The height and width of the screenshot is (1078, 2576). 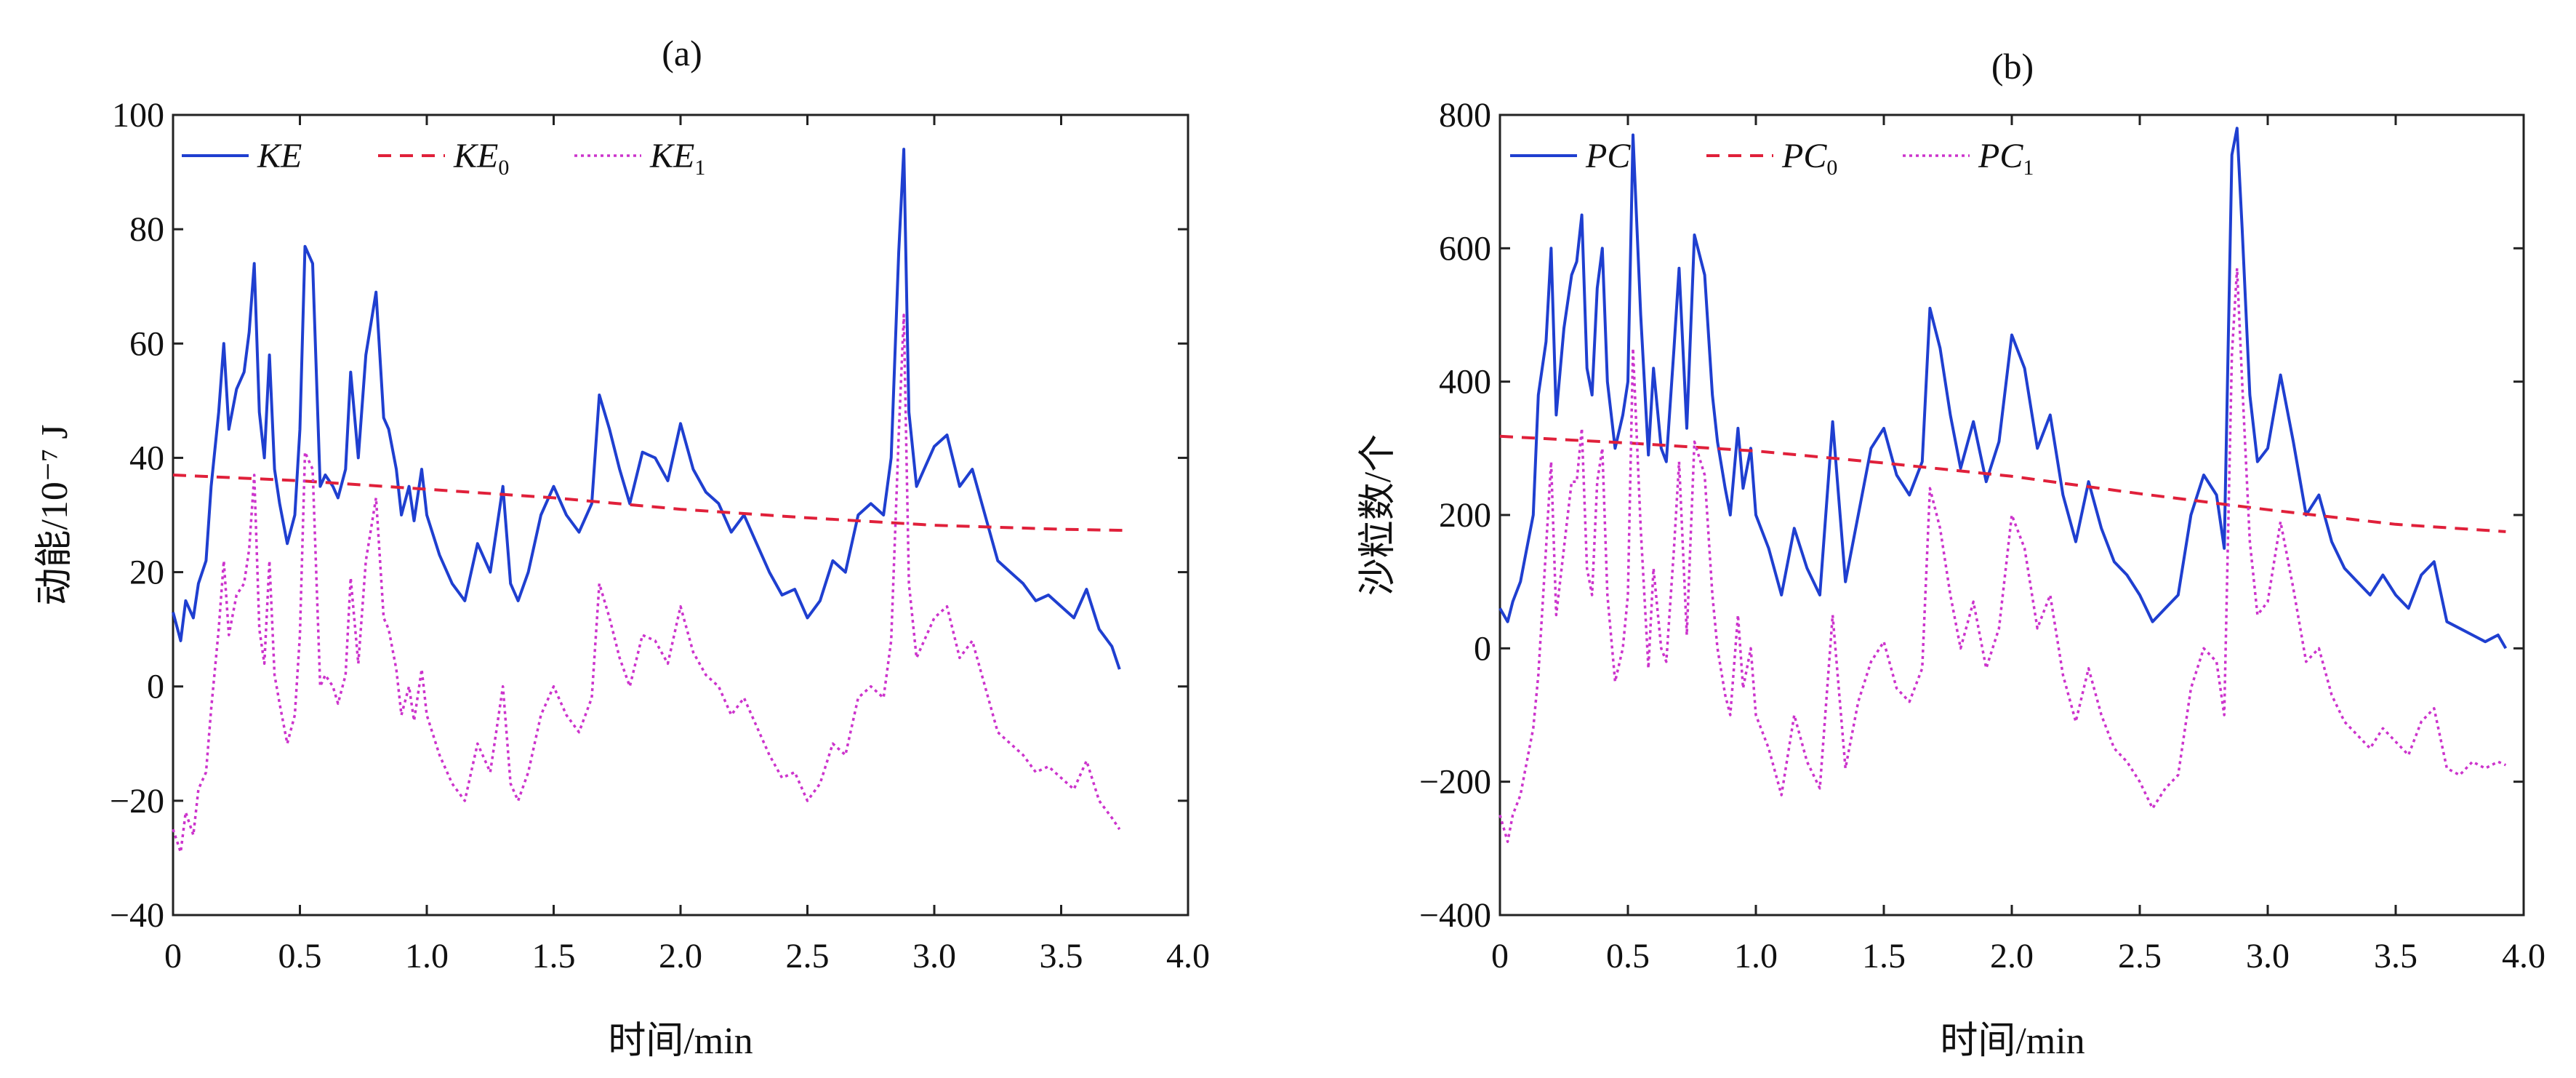 I want to click on y-tick-label: 80, so click(x=146, y=230).